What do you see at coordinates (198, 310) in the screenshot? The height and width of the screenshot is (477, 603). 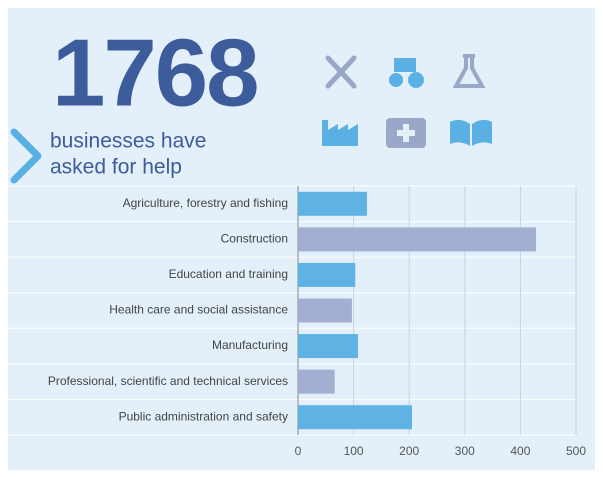 I see `y-tick-label: Health care and social assistance` at bounding box center [198, 310].